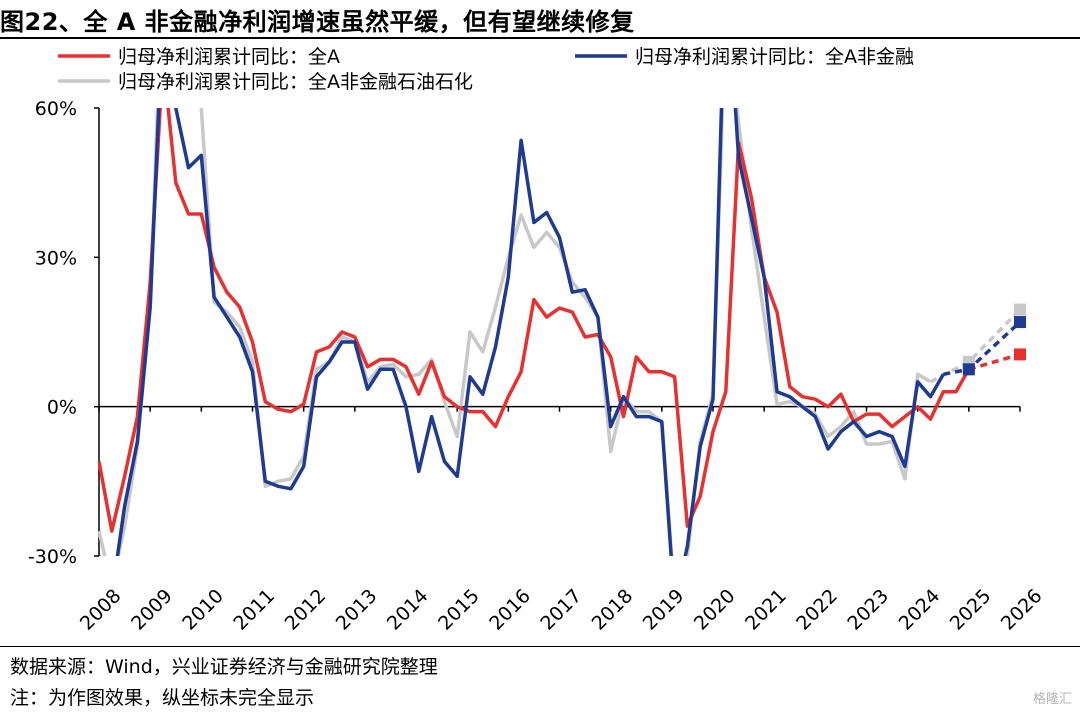 This screenshot has width=1080, height=713. I want to click on x-tick-label: 2026, so click(1022, 610).